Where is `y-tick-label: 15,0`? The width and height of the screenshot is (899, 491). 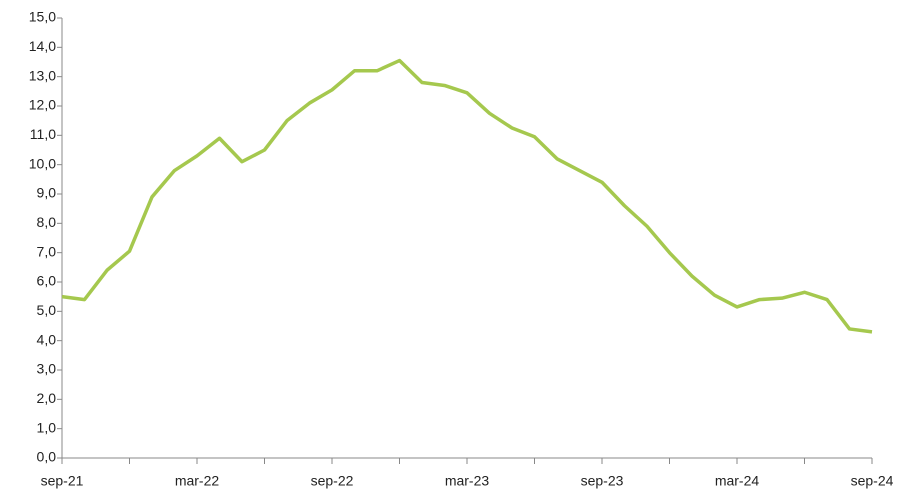
y-tick-label: 15,0 is located at coordinates (42, 17).